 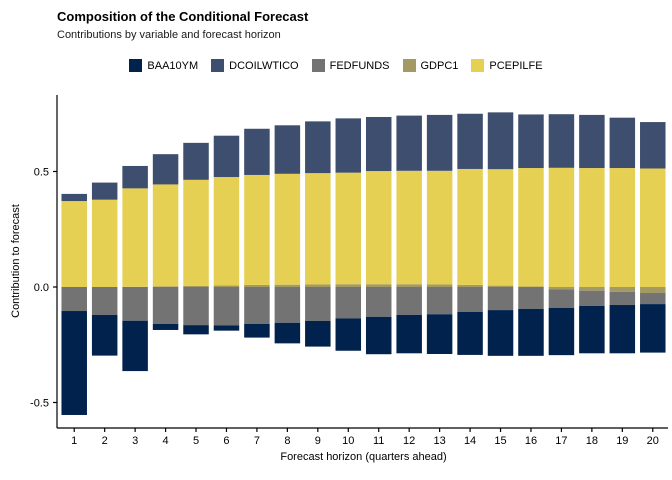 I want to click on legend-label: FEDFUNDS, so click(x=359, y=65).